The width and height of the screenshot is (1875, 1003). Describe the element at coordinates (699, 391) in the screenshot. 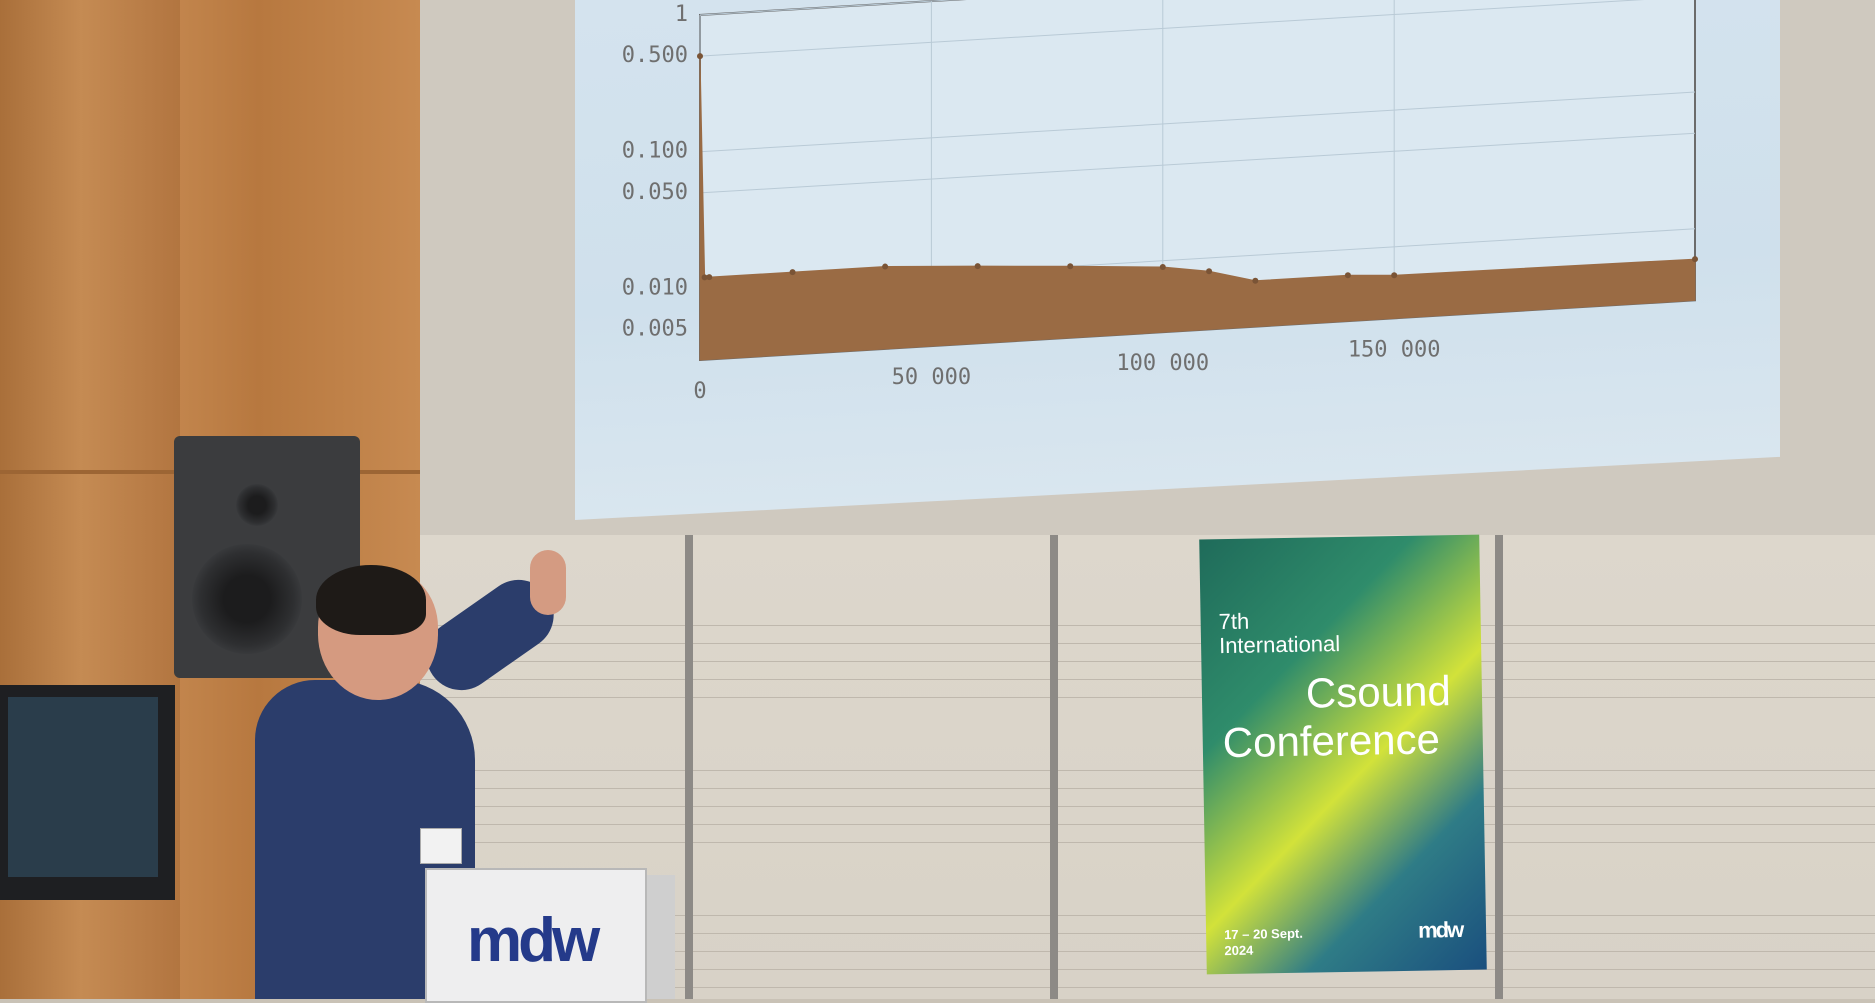

I see `x-tick-label: 0` at that location.